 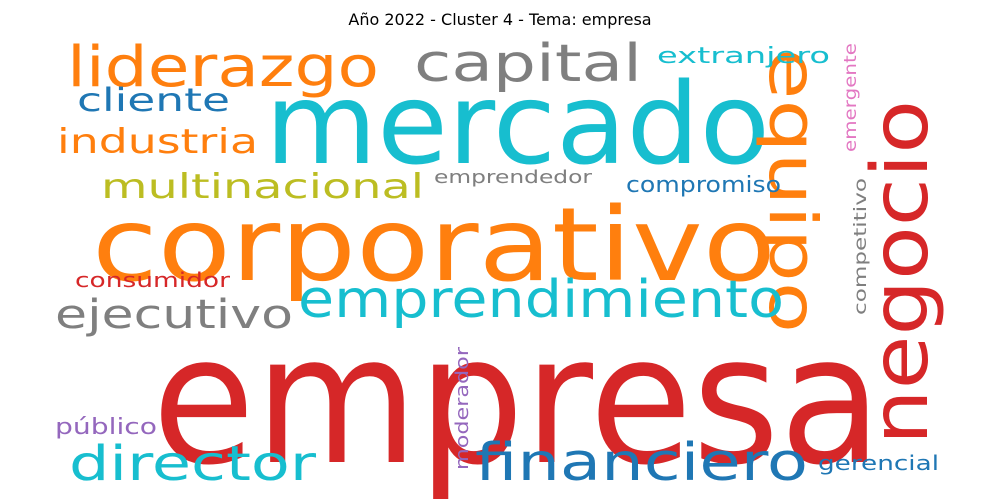 I want to click on chart-title: Año 2022 - Cluster 4 - Tema: empresa, so click(x=500, y=19).